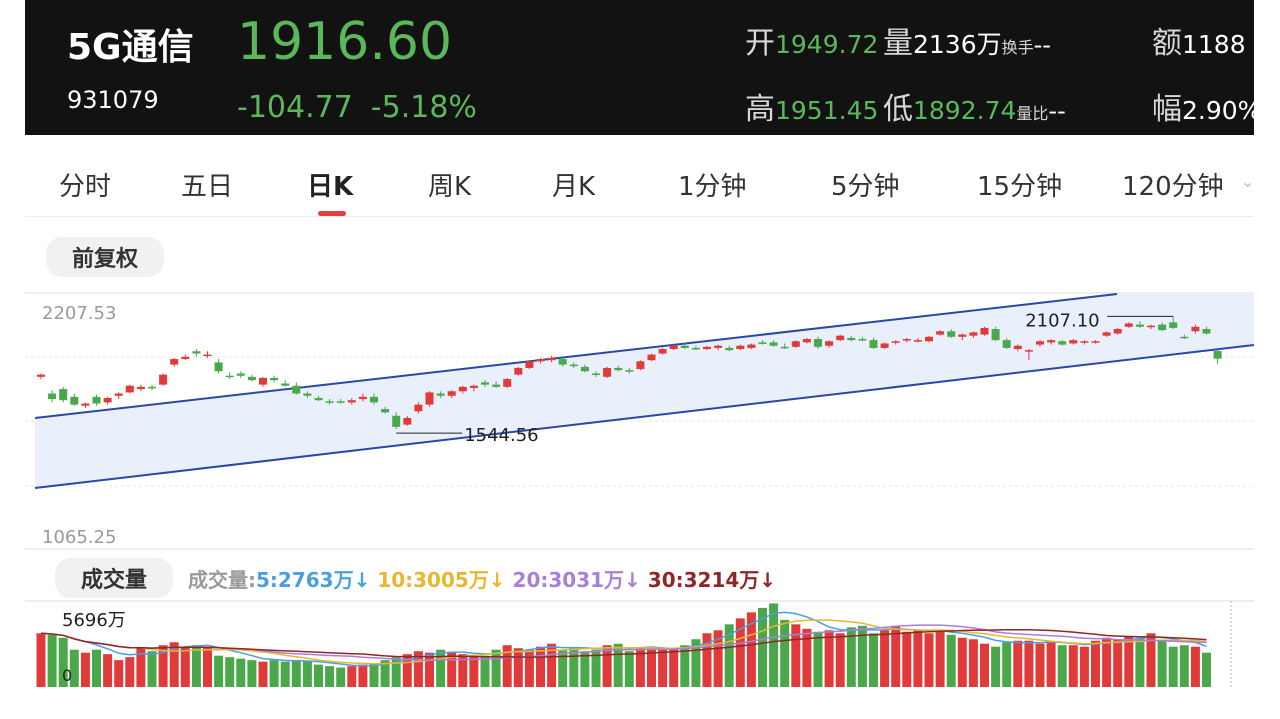 The width and height of the screenshot is (1280, 719). What do you see at coordinates (207, 187) in the screenshot?
I see `tab-five-day: 五日` at bounding box center [207, 187].